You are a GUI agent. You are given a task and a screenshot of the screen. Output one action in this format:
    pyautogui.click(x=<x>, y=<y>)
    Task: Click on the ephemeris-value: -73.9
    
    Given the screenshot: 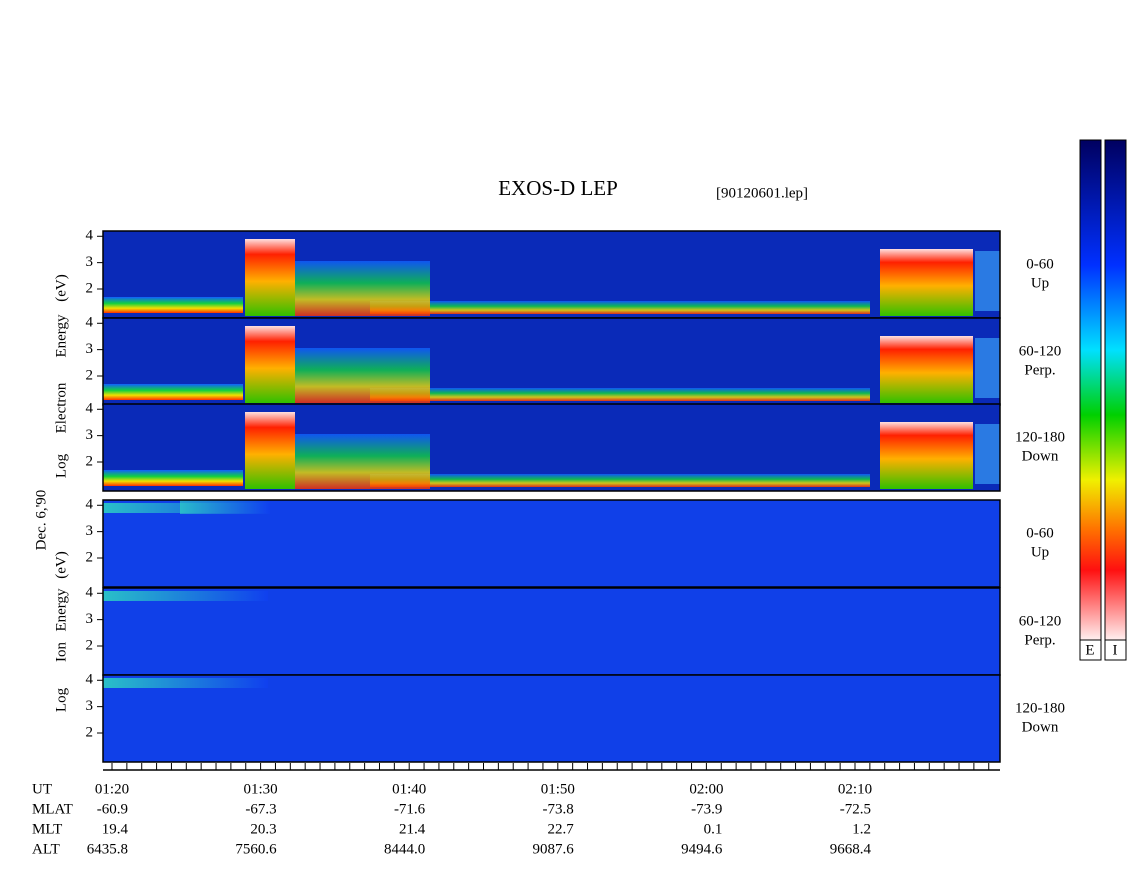 What is the action you would take?
    pyautogui.click(x=706, y=809)
    